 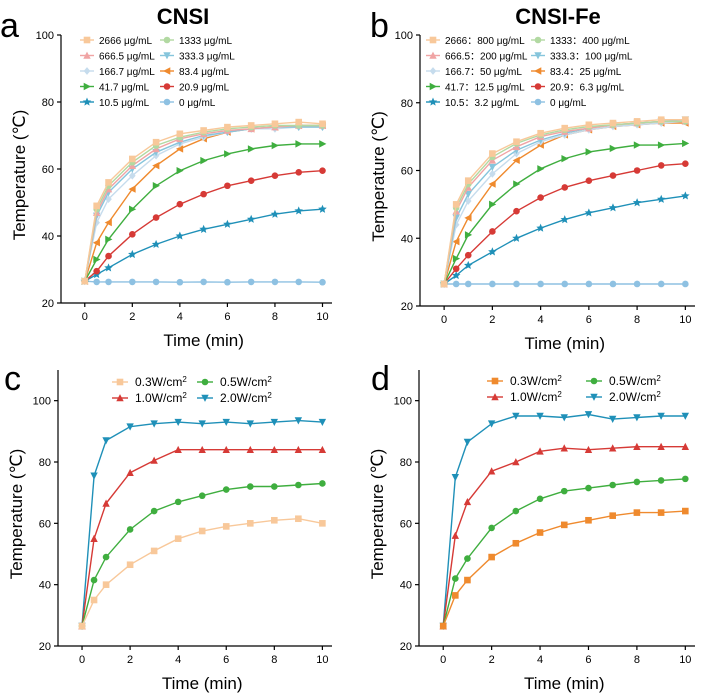 I want to click on x-tick-label: 6, so click(x=227, y=317).